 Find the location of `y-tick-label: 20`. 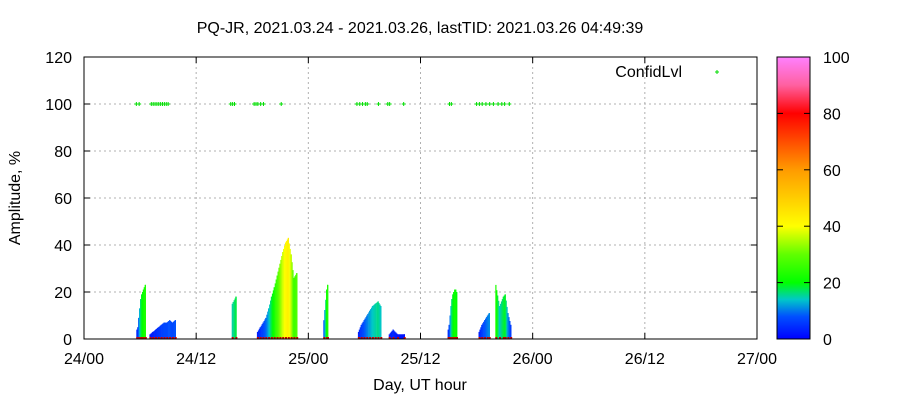

y-tick-label: 20 is located at coordinates (63, 293).